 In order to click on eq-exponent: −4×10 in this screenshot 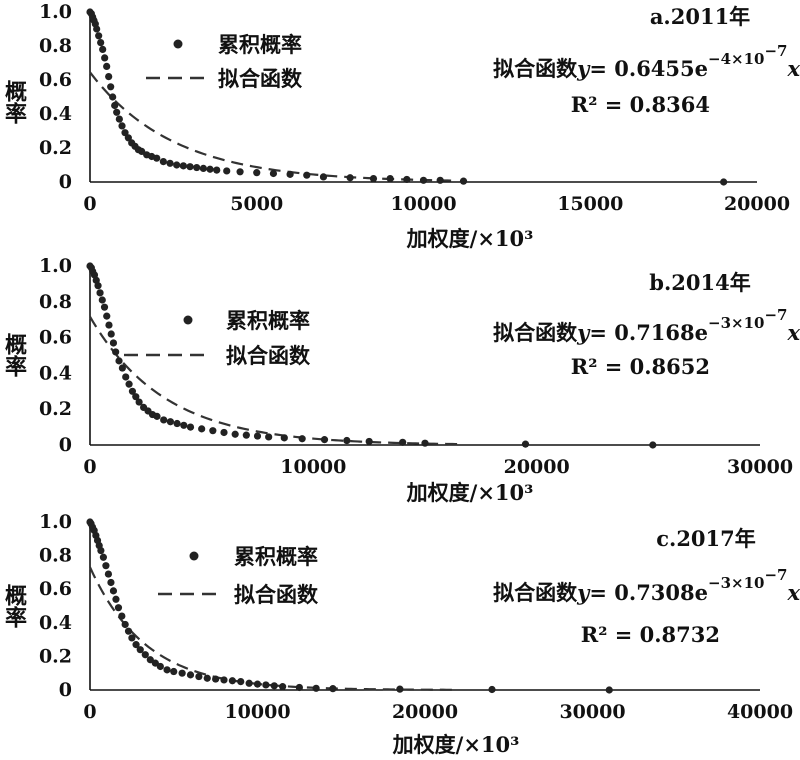, I will do `click(736, 59)`.